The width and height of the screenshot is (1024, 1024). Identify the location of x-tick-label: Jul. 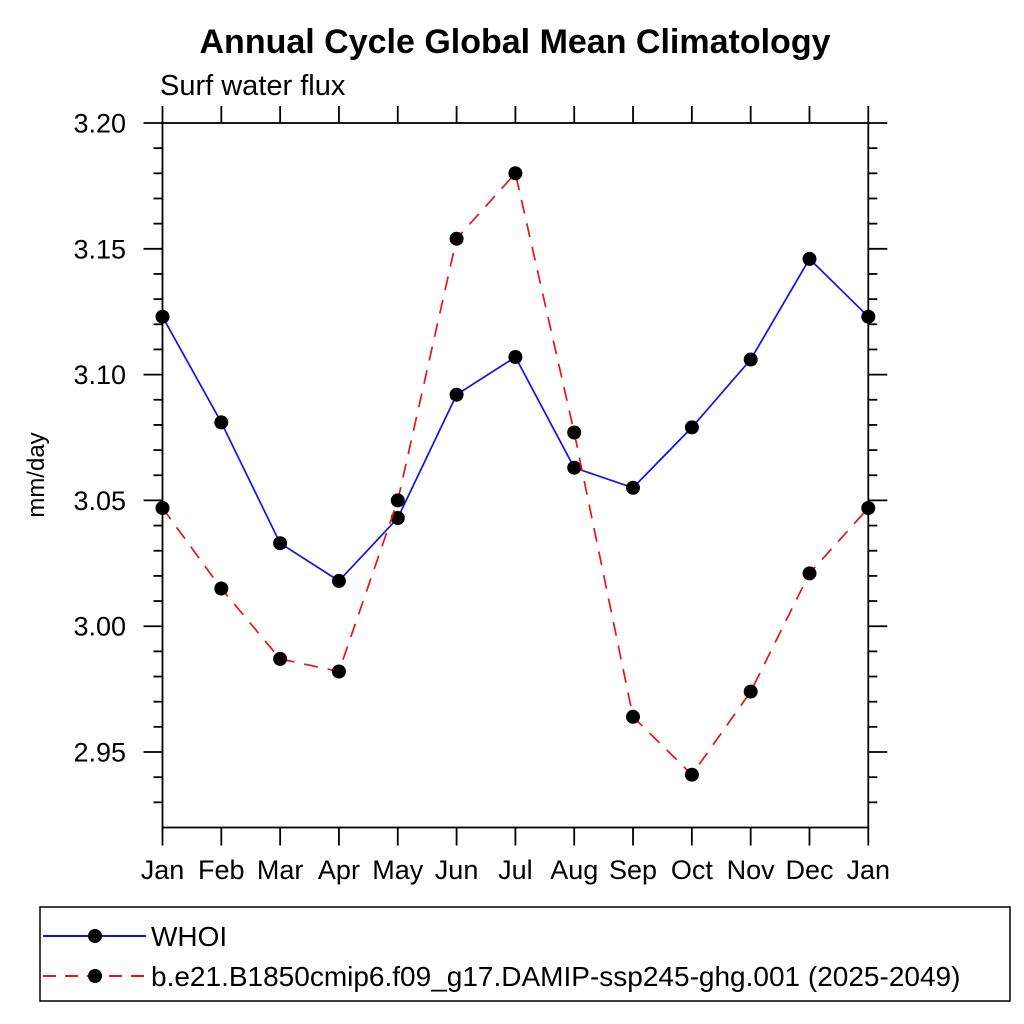
(515, 870).